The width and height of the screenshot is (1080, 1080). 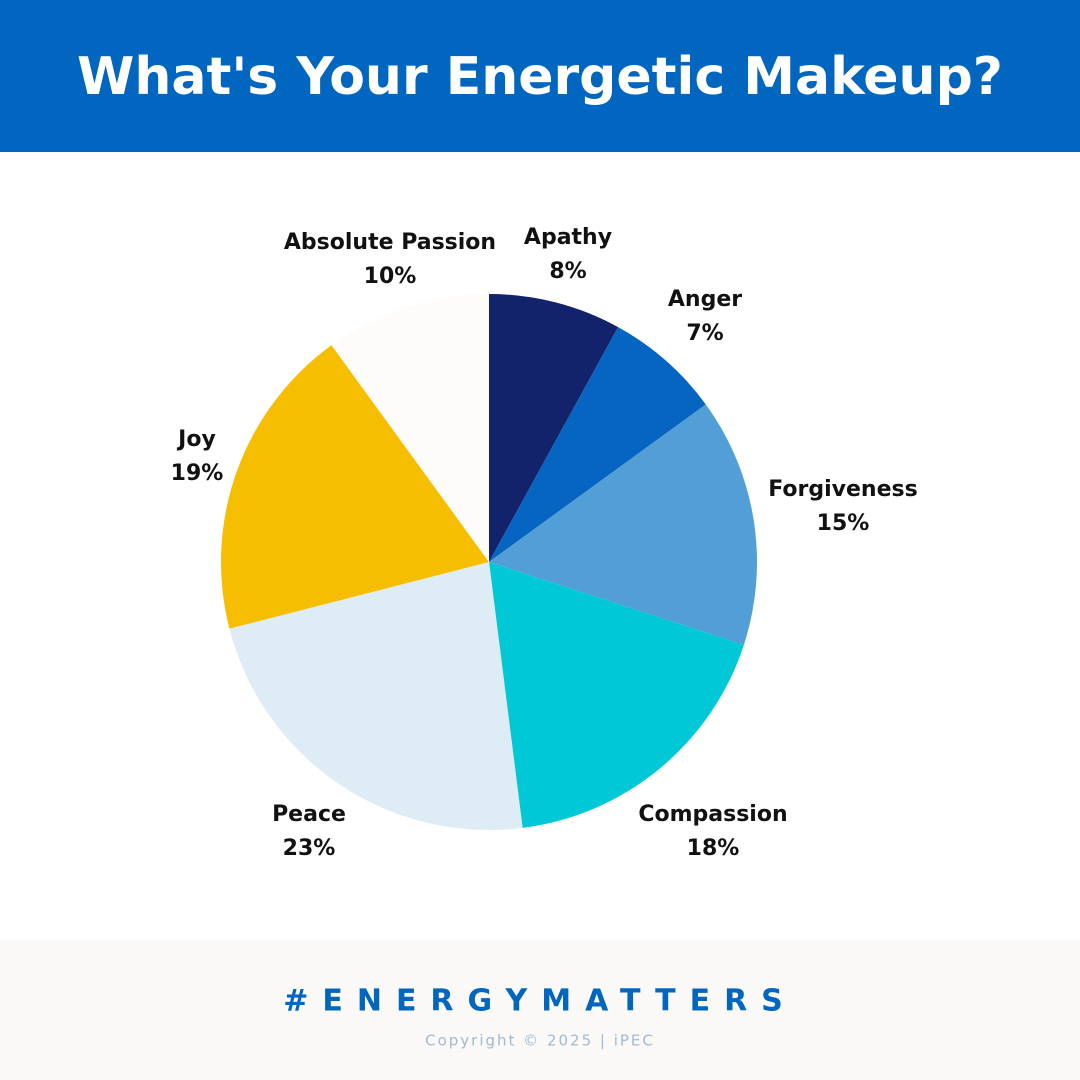 I want to click on slice-value-label: 7%, so click(x=704, y=333).